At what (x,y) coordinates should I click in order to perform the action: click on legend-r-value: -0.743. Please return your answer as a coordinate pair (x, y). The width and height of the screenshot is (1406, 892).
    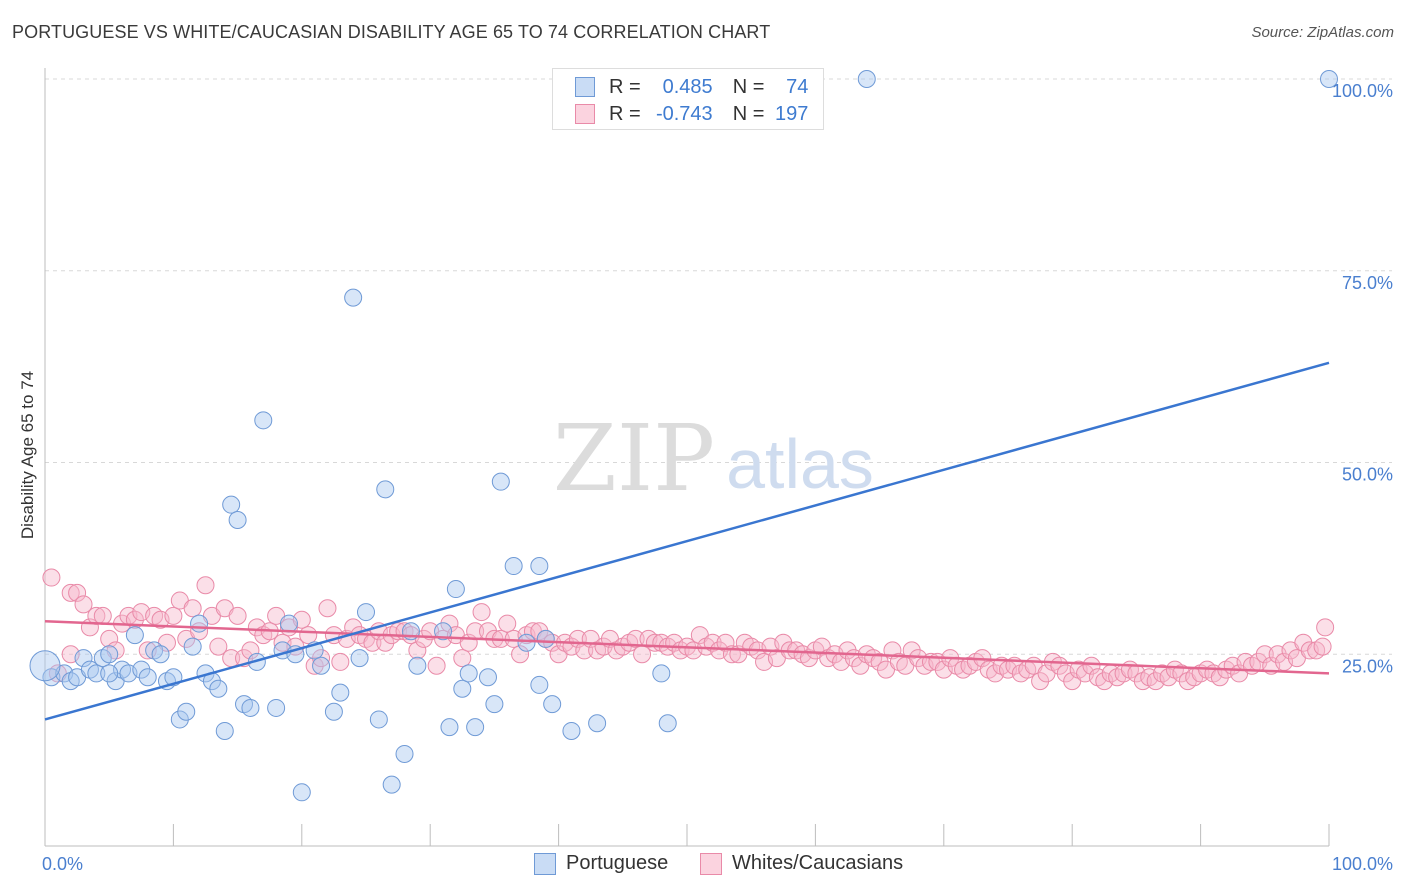
    Looking at the image, I should click on (684, 113).